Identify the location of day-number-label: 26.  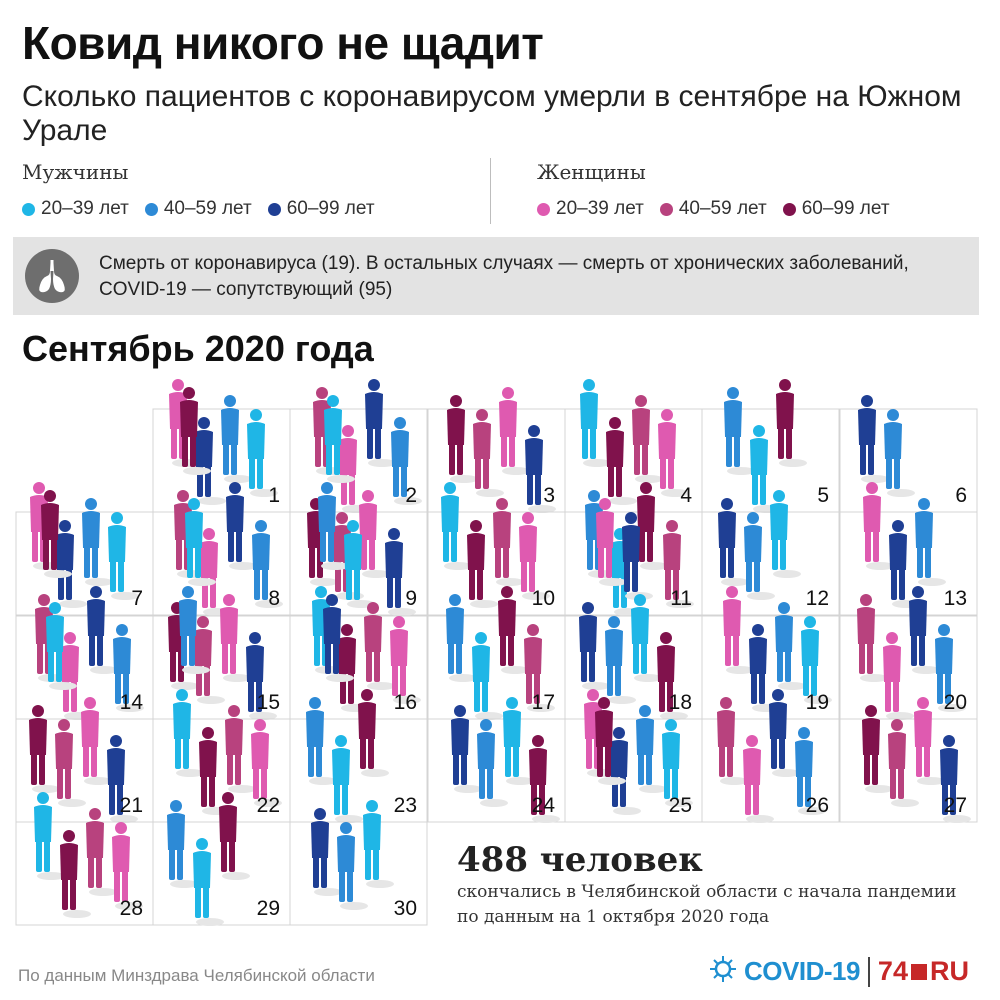
(817, 805).